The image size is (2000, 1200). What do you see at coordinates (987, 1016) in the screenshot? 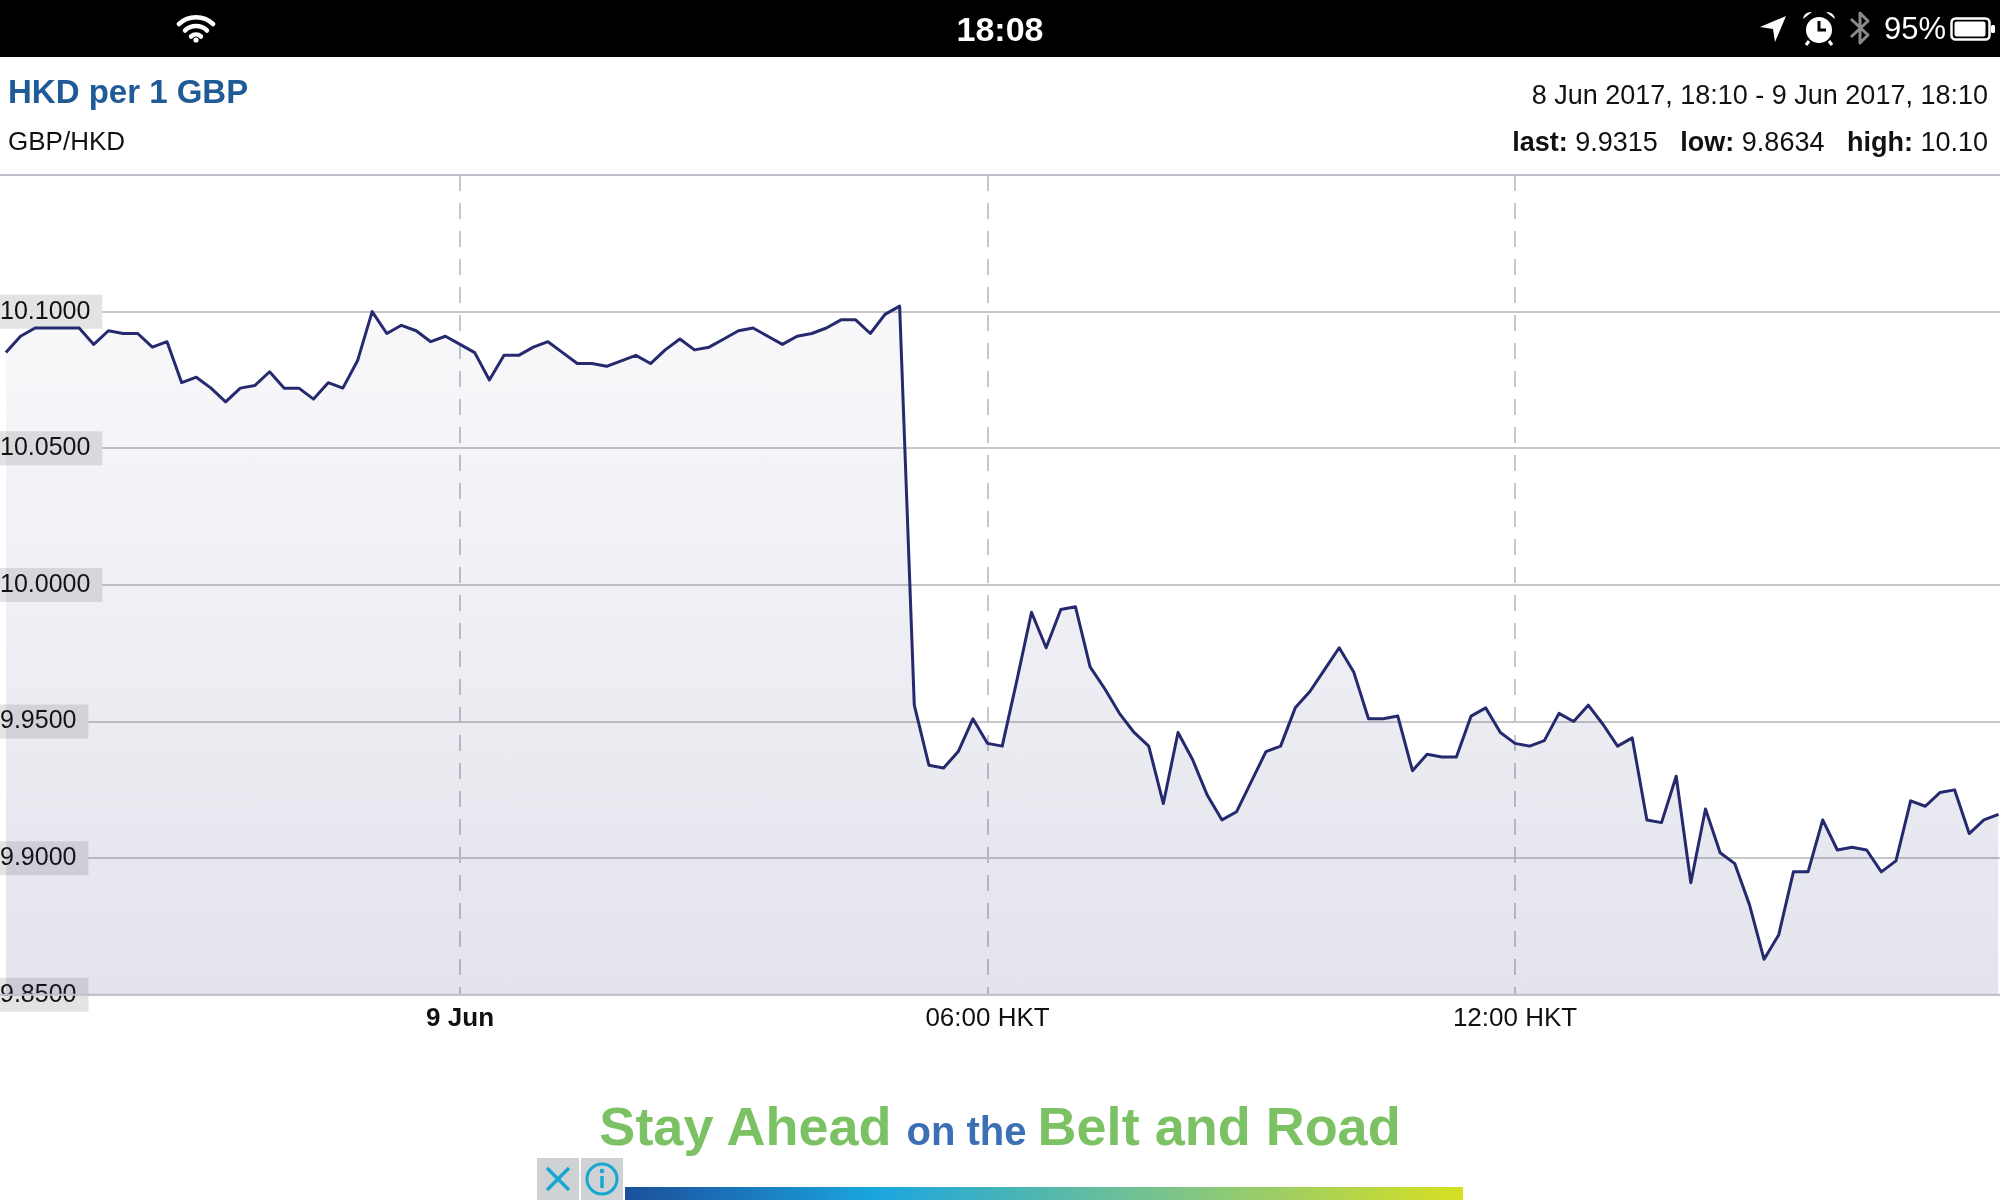
I see `x-tick-label: 06:00 HKT` at bounding box center [987, 1016].